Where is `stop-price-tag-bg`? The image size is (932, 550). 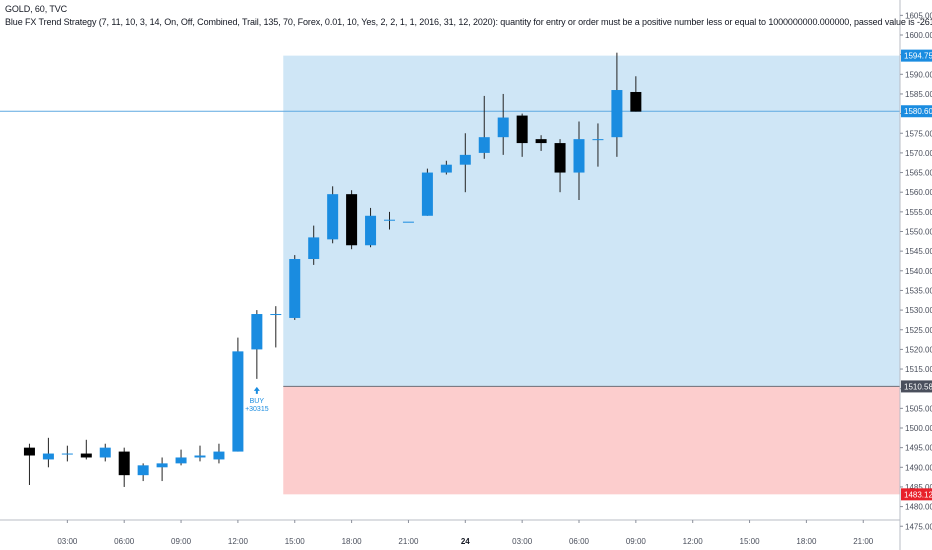
stop-price-tag-bg is located at coordinates (916, 494).